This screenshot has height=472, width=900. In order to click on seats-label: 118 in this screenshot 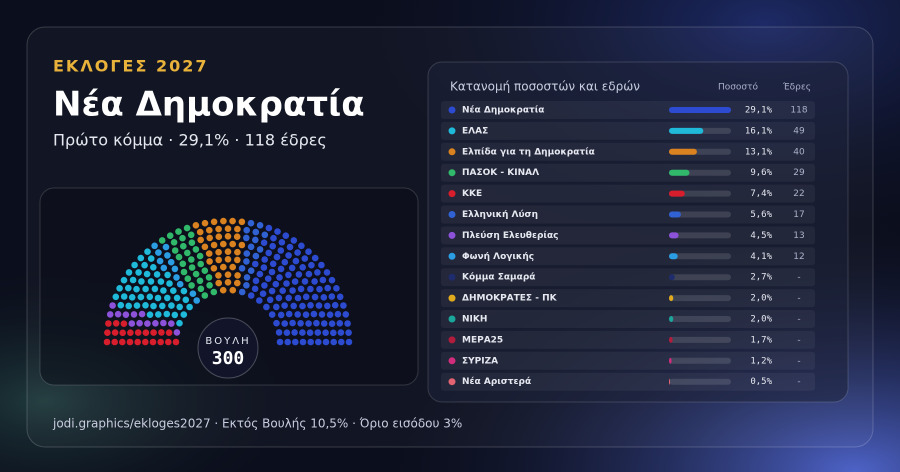, I will do `click(798, 111)`.